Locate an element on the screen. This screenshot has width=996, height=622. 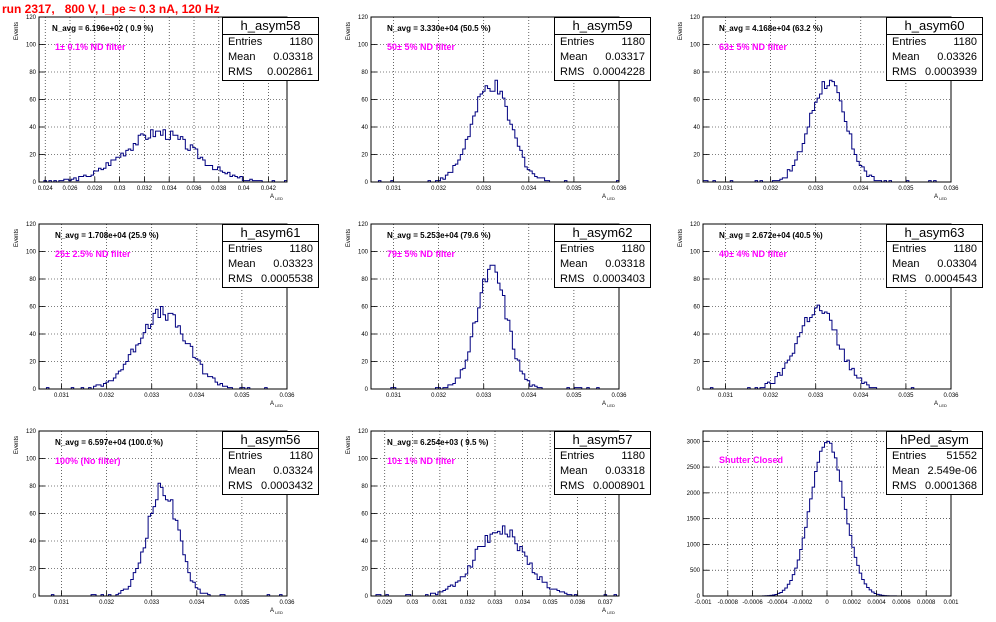
stat-key: RMS is located at coordinates (240, 486).